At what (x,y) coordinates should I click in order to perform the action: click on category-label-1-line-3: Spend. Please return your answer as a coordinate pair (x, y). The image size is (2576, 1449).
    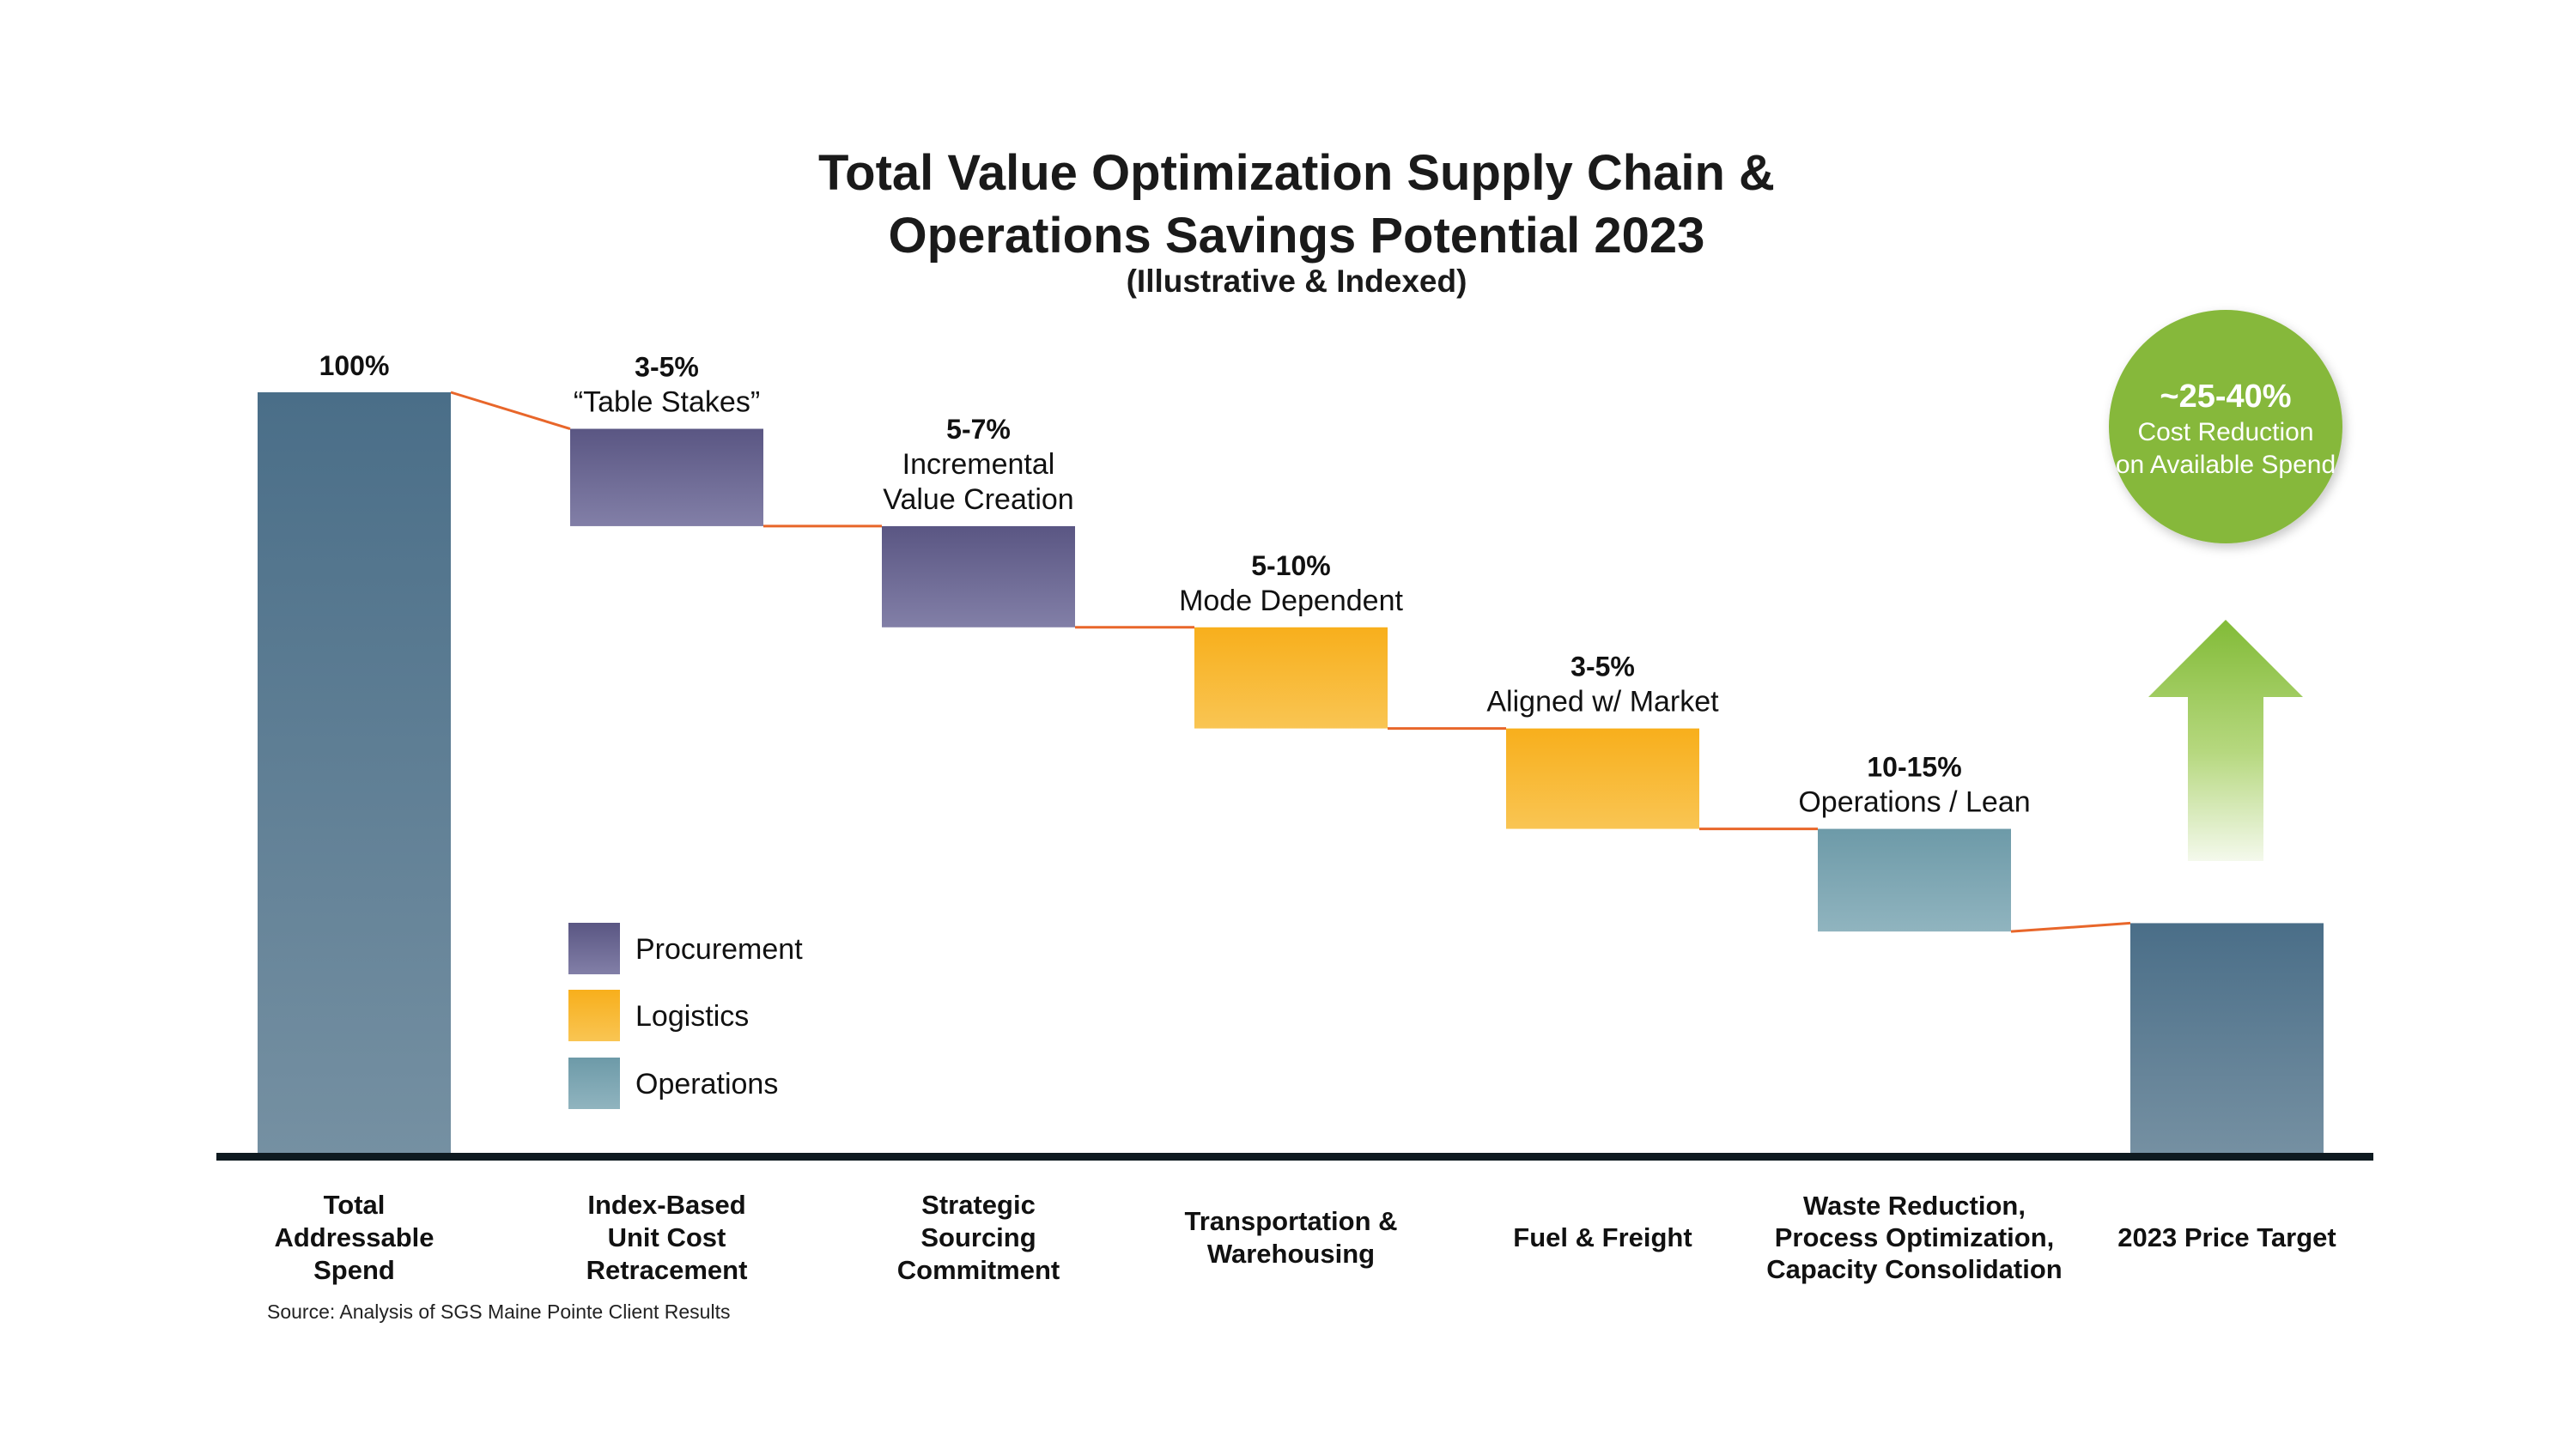
    Looking at the image, I should click on (354, 1270).